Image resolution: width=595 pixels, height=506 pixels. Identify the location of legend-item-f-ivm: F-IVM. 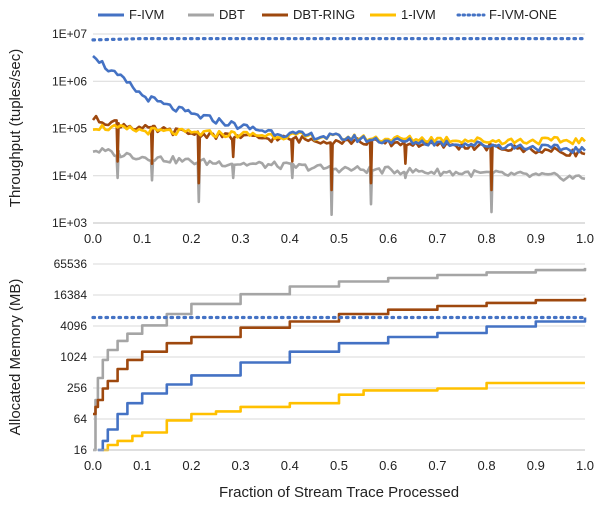
(131, 14).